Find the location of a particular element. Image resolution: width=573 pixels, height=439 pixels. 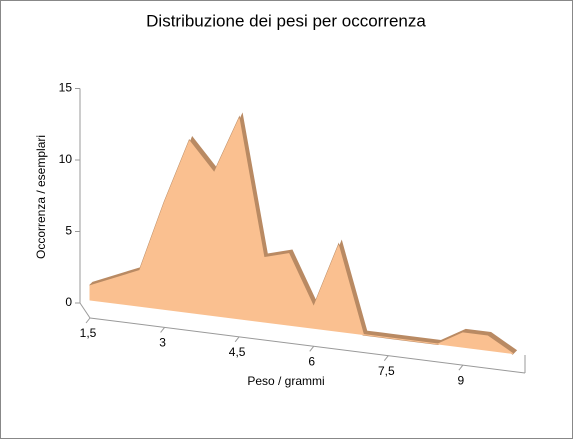

y-axis-depth is located at coordinates (85, 310).